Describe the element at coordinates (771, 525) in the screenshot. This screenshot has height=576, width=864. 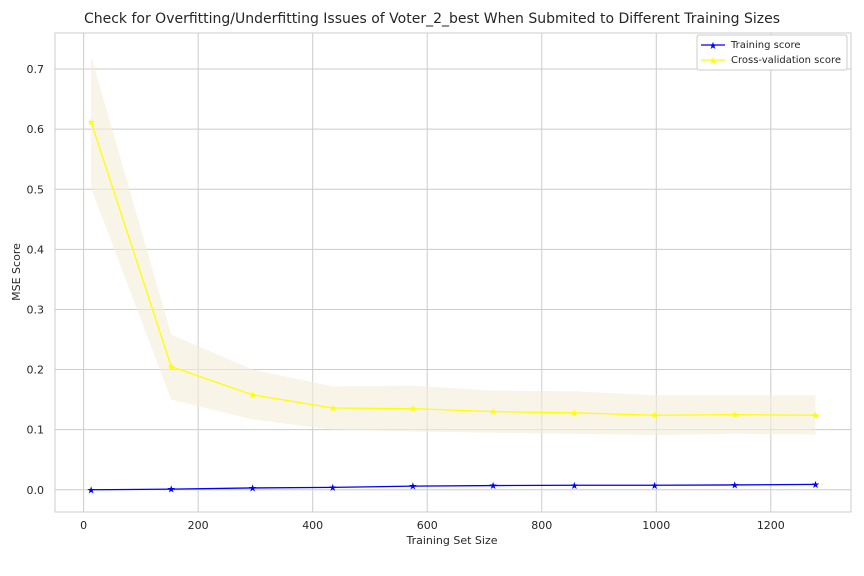
I see `x-tick-label: 1200` at that location.